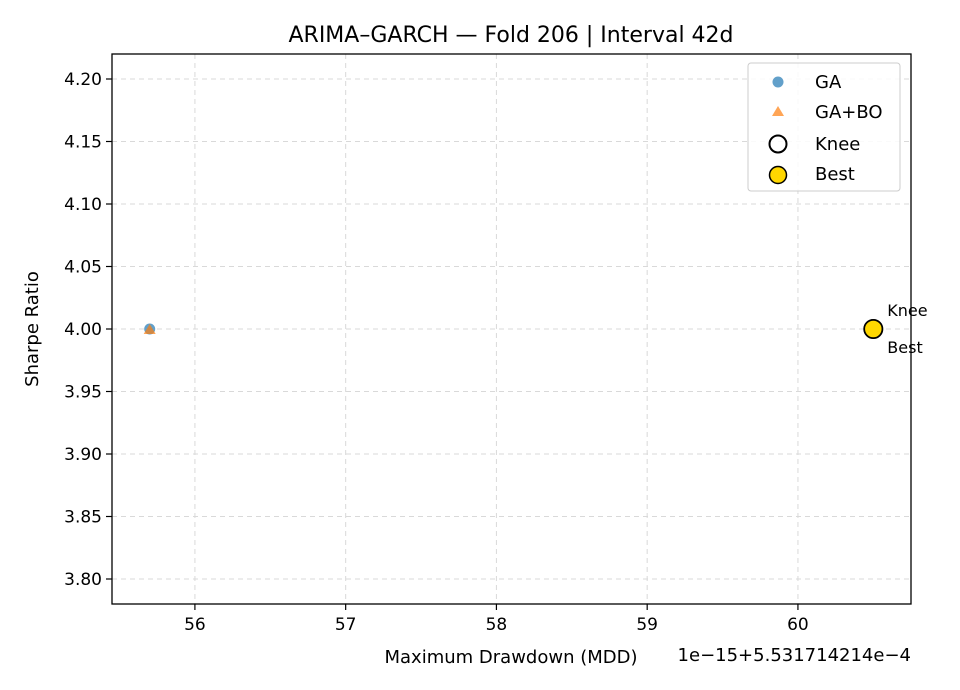  I want to click on legend-knee-label: Knee, so click(837, 144).